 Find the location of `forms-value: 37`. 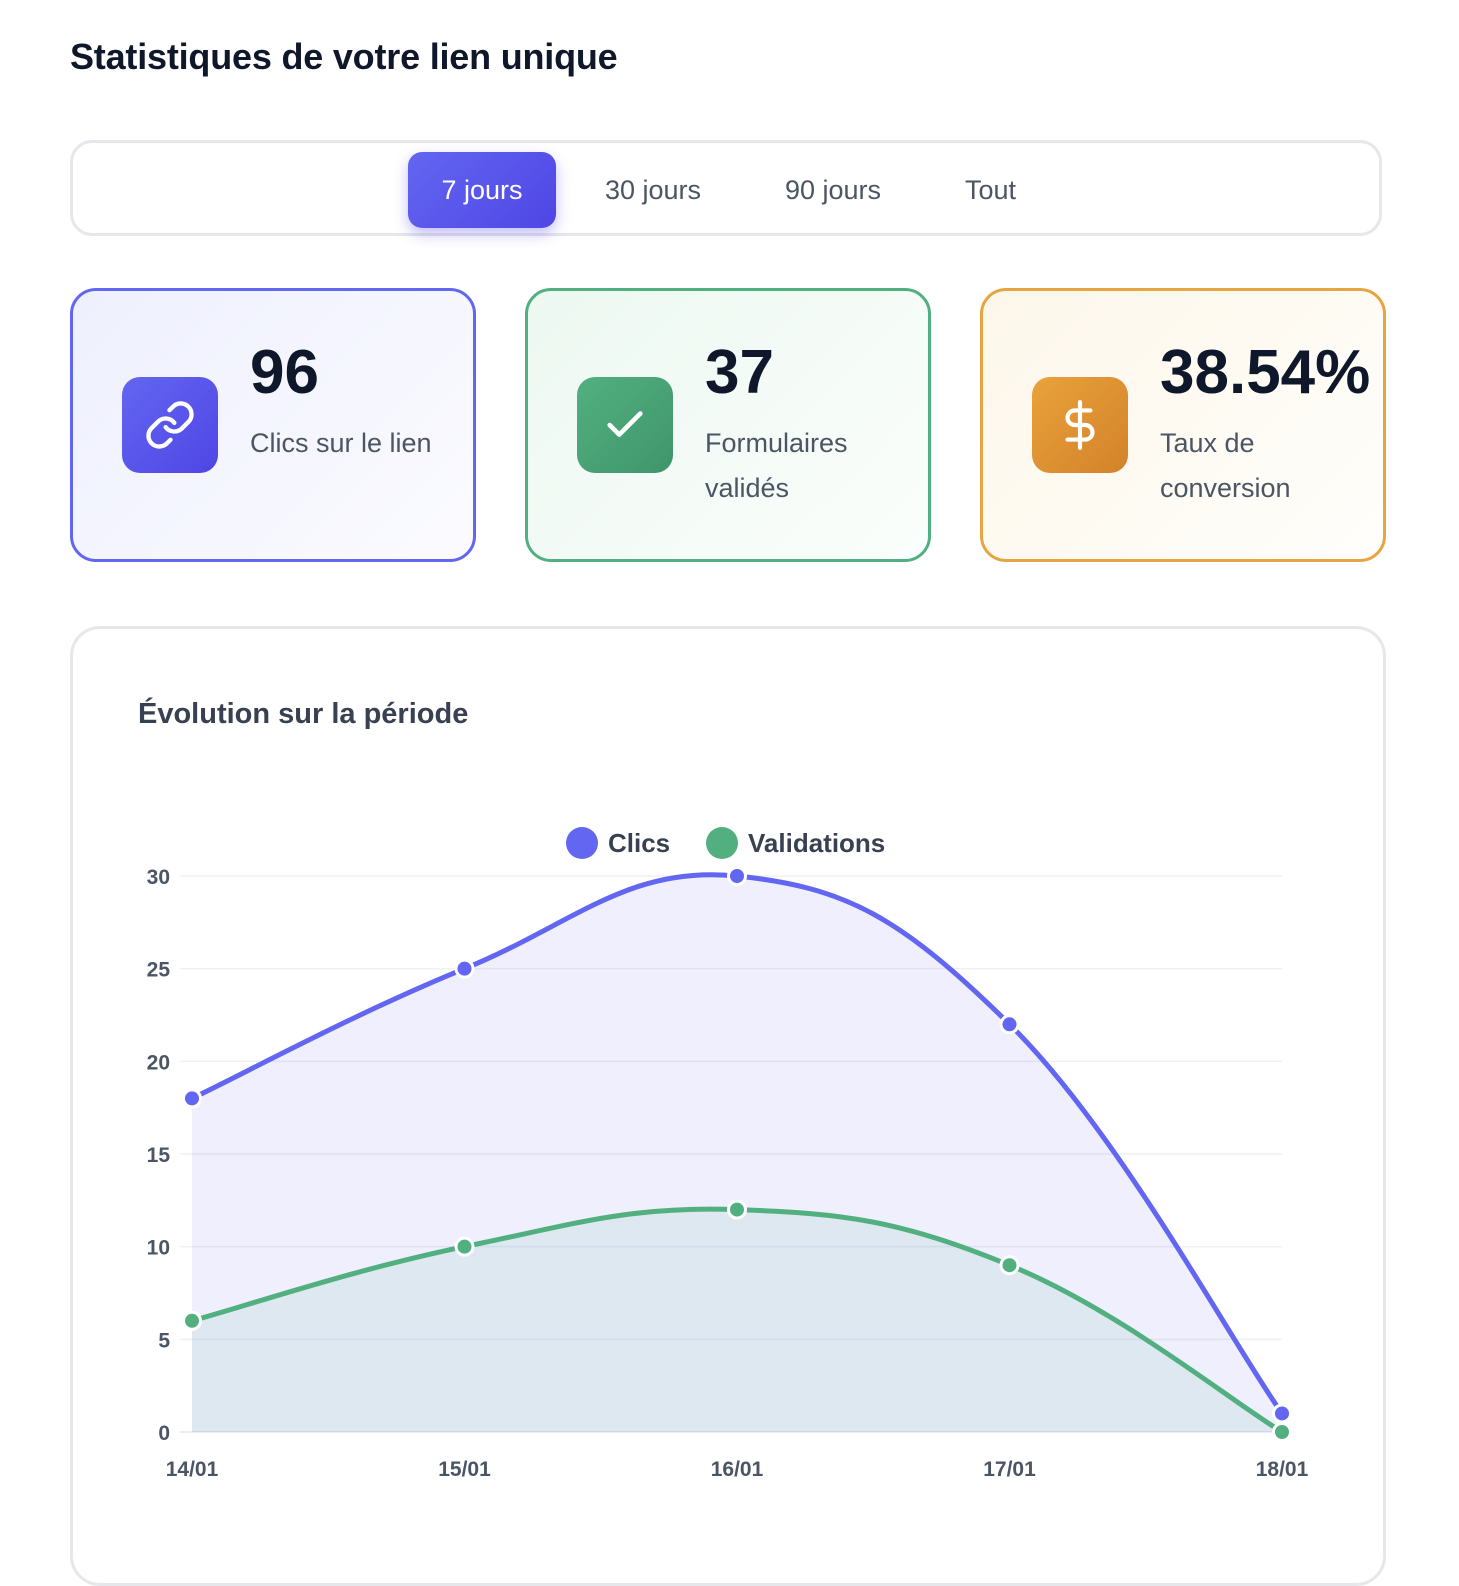

forms-value: 37 is located at coordinates (739, 372).